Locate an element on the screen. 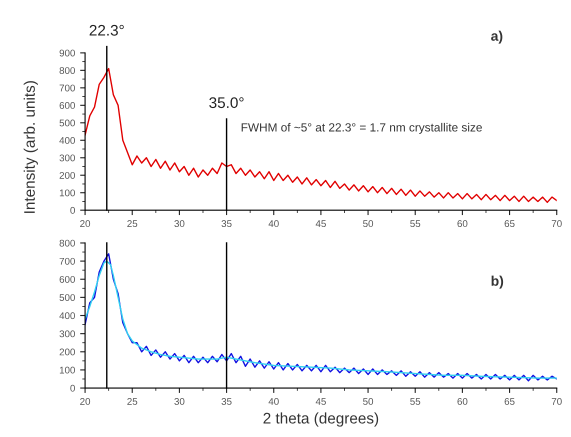  y-tick-label: 900 is located at coordinates (67, 53).